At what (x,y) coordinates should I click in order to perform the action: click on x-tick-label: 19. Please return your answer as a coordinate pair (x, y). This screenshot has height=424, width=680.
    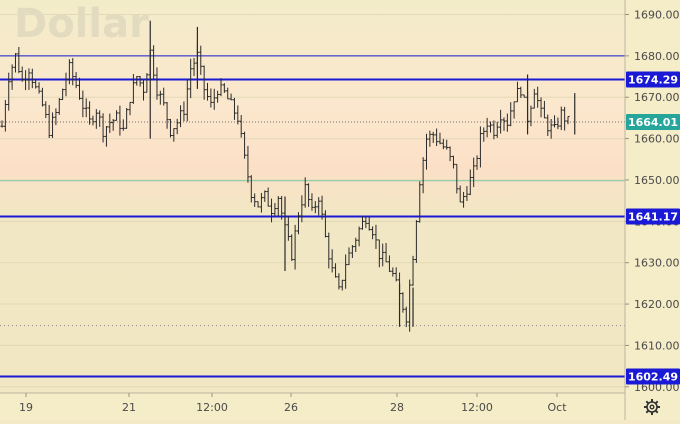
    Looking at the image, I should click on (26, 407).